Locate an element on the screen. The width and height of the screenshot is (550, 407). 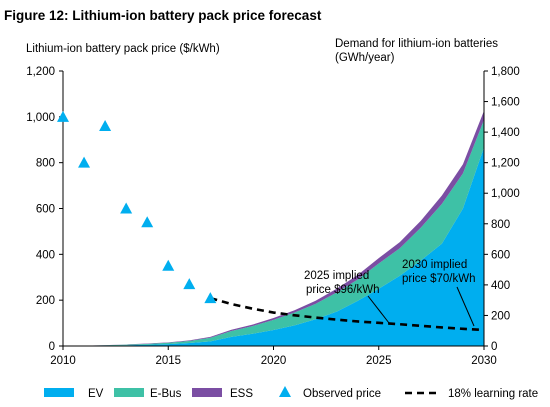
y-right-tick-label: 400 is located at coordinates (500, 286).